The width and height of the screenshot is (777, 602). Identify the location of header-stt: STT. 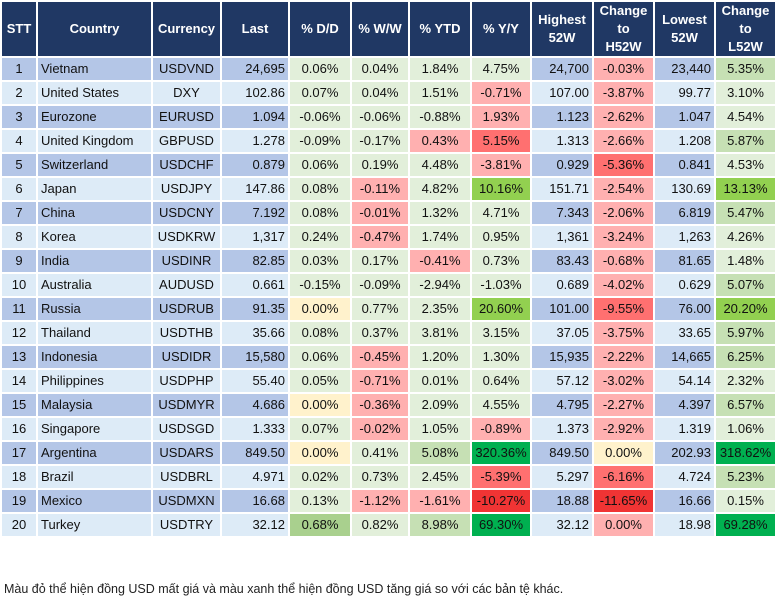
(19, 29).